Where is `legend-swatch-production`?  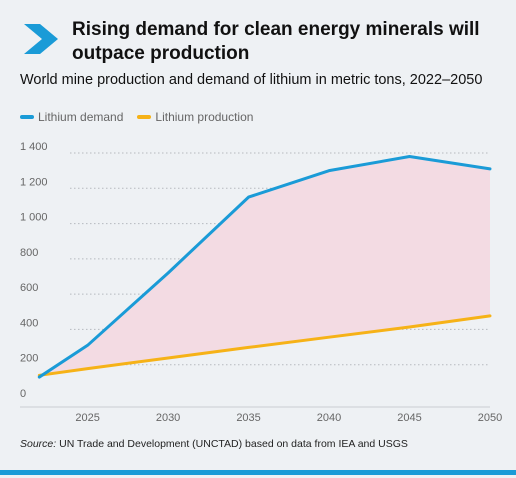 legend-swatch-production is located at coordinates (144, 117).